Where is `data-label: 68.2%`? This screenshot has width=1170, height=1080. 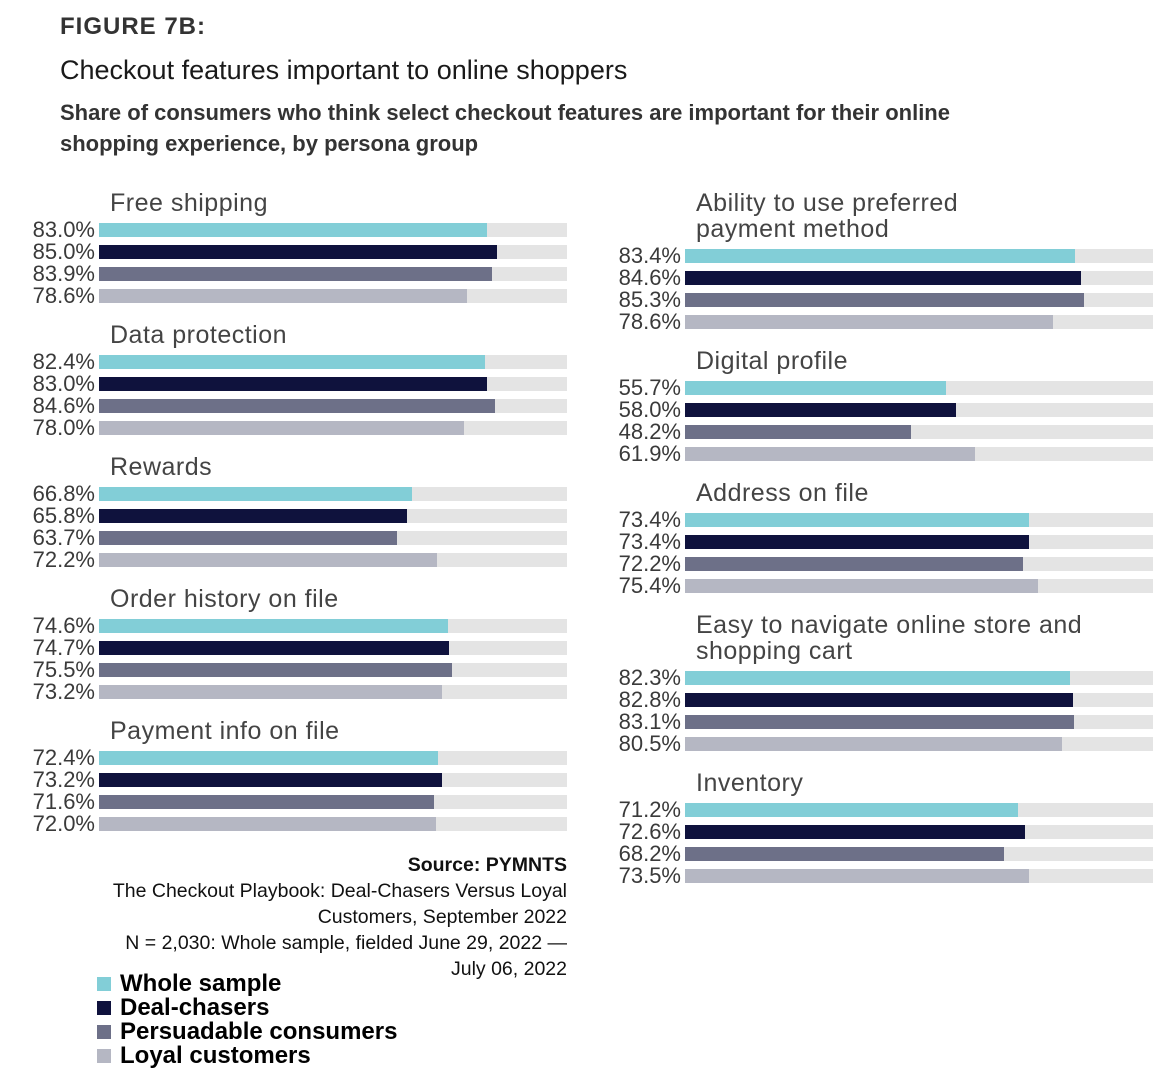
data-label: 68.2% is located at coordinates (649, 853).